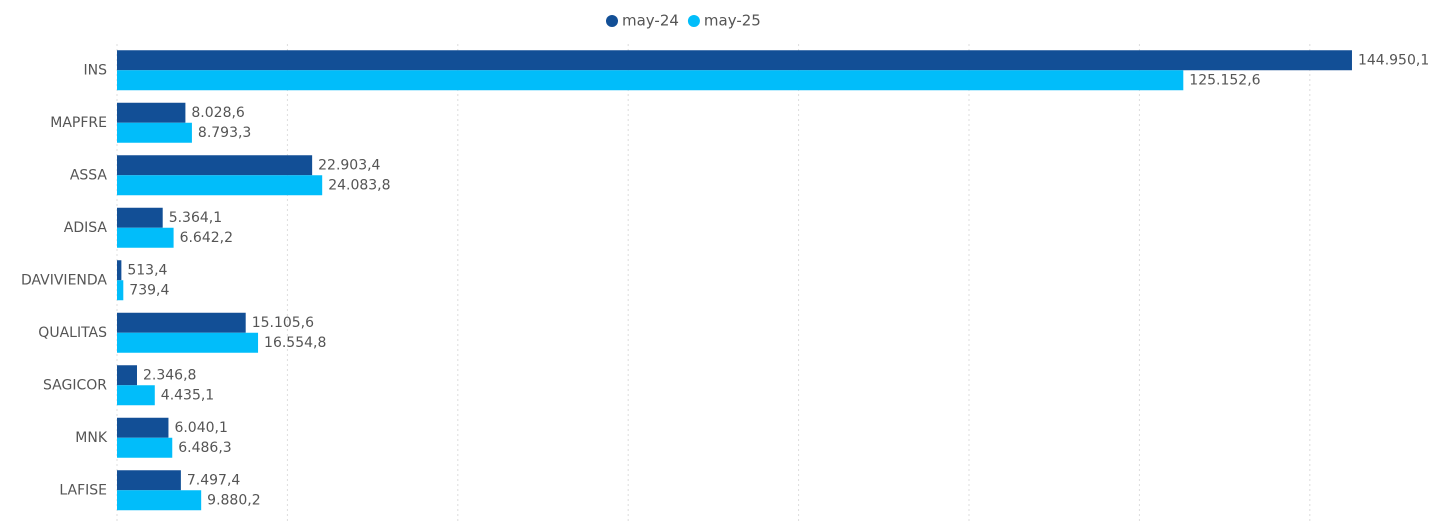 This screenshot has height=521, width=1434. I want to click on data-label: 8.793,3, so click(224, 133).